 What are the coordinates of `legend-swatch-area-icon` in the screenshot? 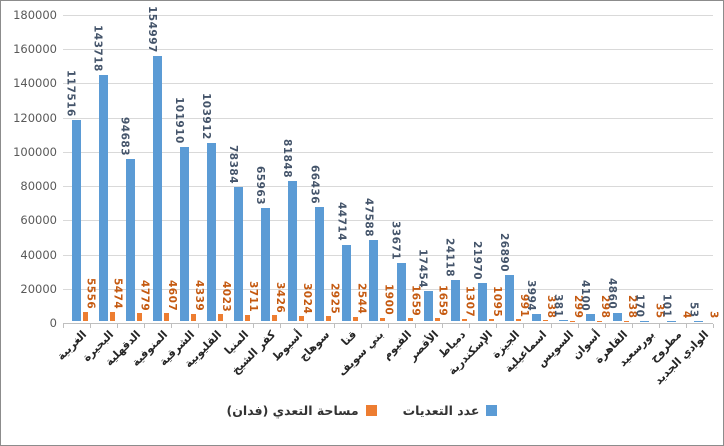 It's located at (371, 410).